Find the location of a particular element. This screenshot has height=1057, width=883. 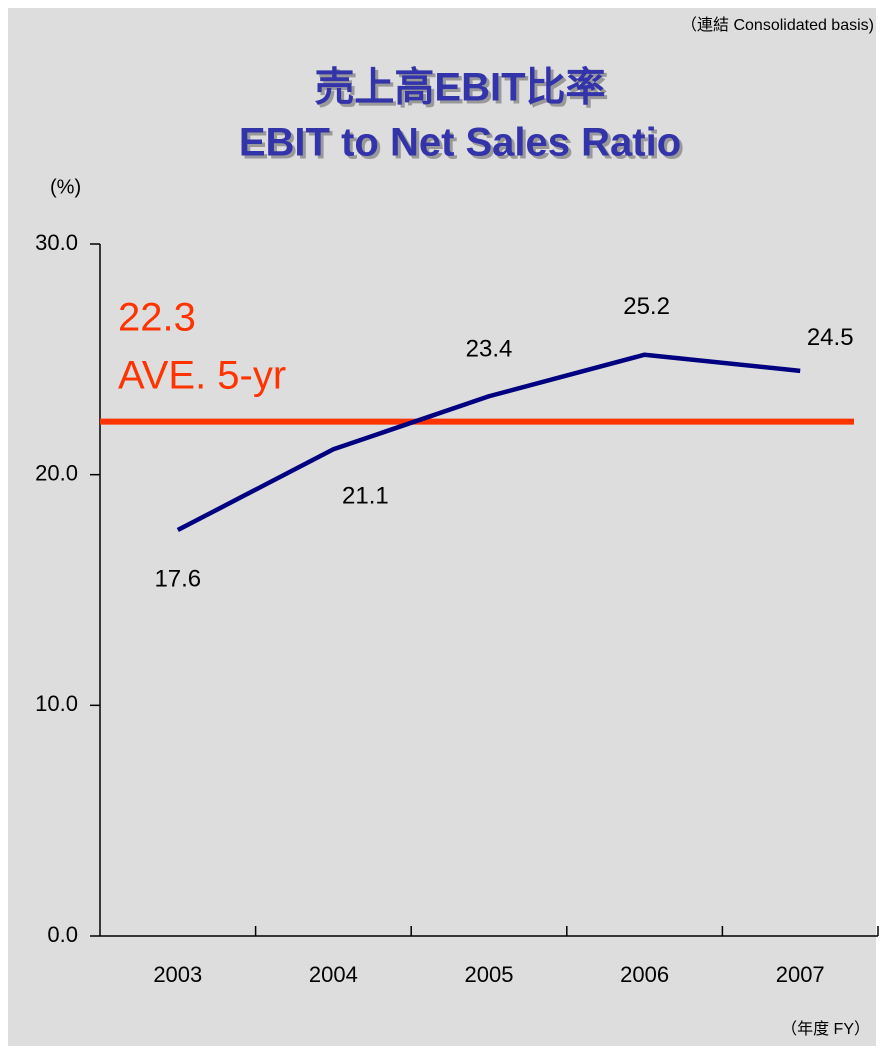

x-tick-label: 2007 is located at coordinates (800, 974).